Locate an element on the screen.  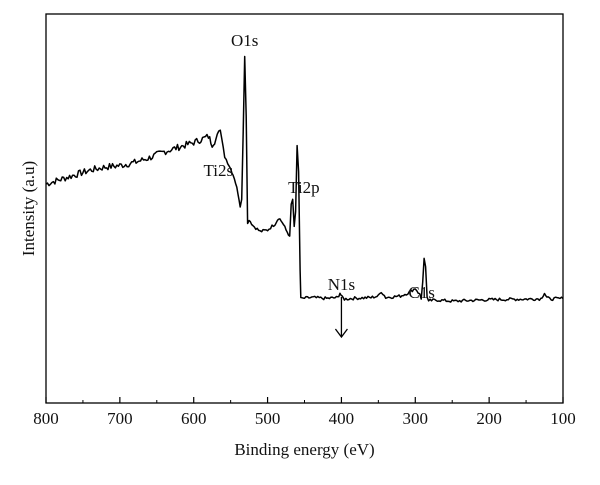
peak-label-ti2s: Ti2s is located at coordinates (218, 170).